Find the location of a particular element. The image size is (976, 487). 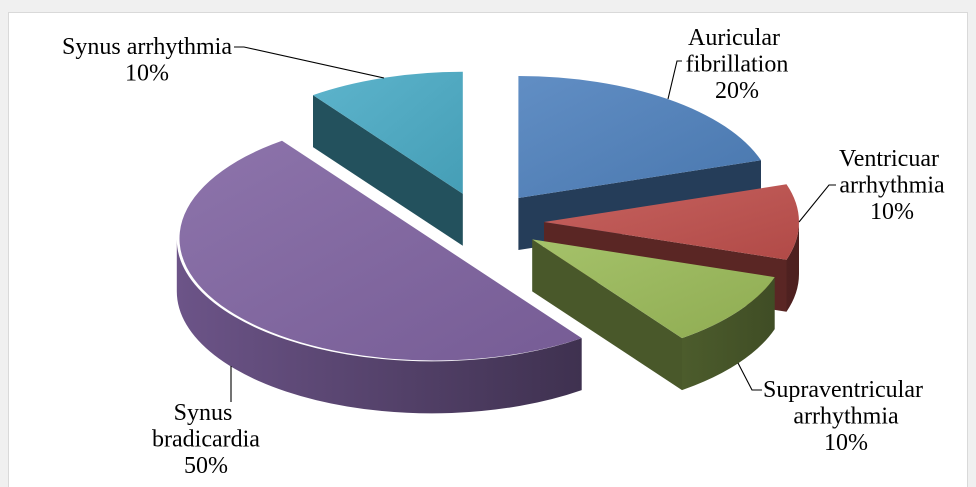

slice-side-wall-supraventricular-arrhythmia is located at coordinates (607, 315).